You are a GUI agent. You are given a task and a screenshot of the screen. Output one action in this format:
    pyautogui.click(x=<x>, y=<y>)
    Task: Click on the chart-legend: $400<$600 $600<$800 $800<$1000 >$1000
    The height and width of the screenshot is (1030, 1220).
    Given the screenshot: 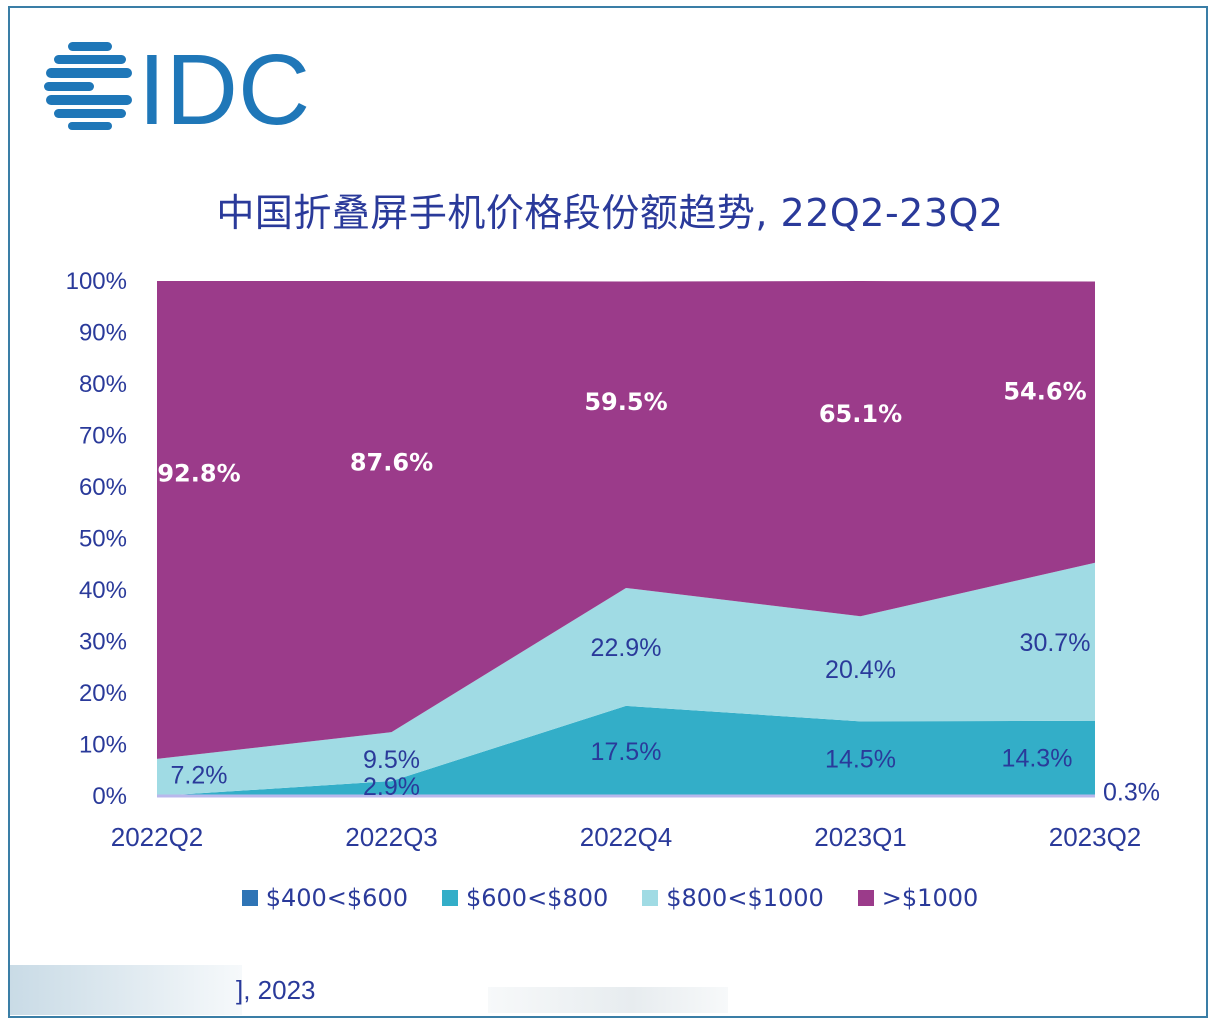 What is the action you would take?
    pyautogui.click(x=610, y=898)
    